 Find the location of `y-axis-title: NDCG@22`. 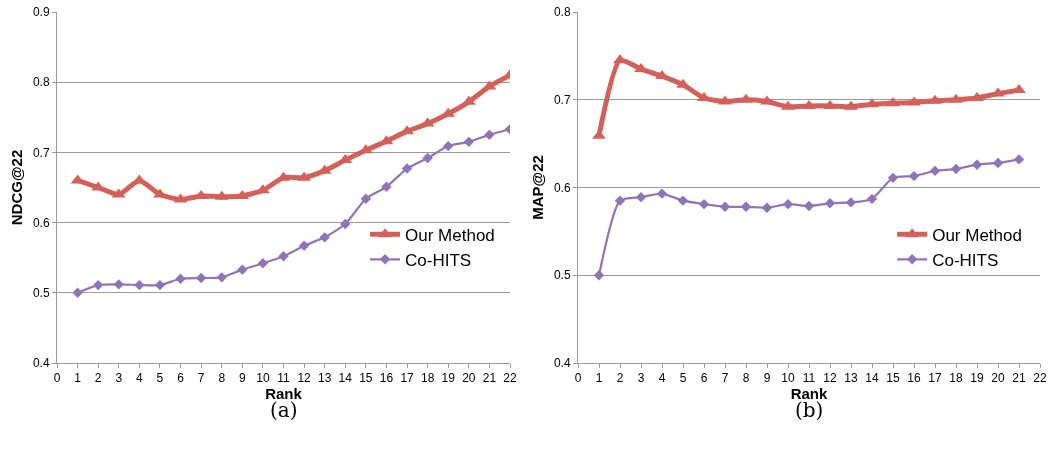

y-axis-title: NDCG@22 is located at coordinates (17, 187).